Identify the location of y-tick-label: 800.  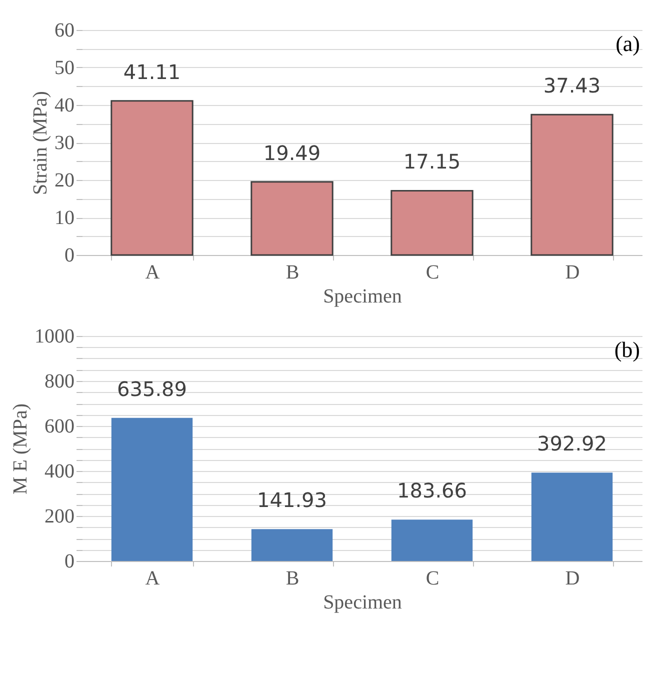
(59, 381).